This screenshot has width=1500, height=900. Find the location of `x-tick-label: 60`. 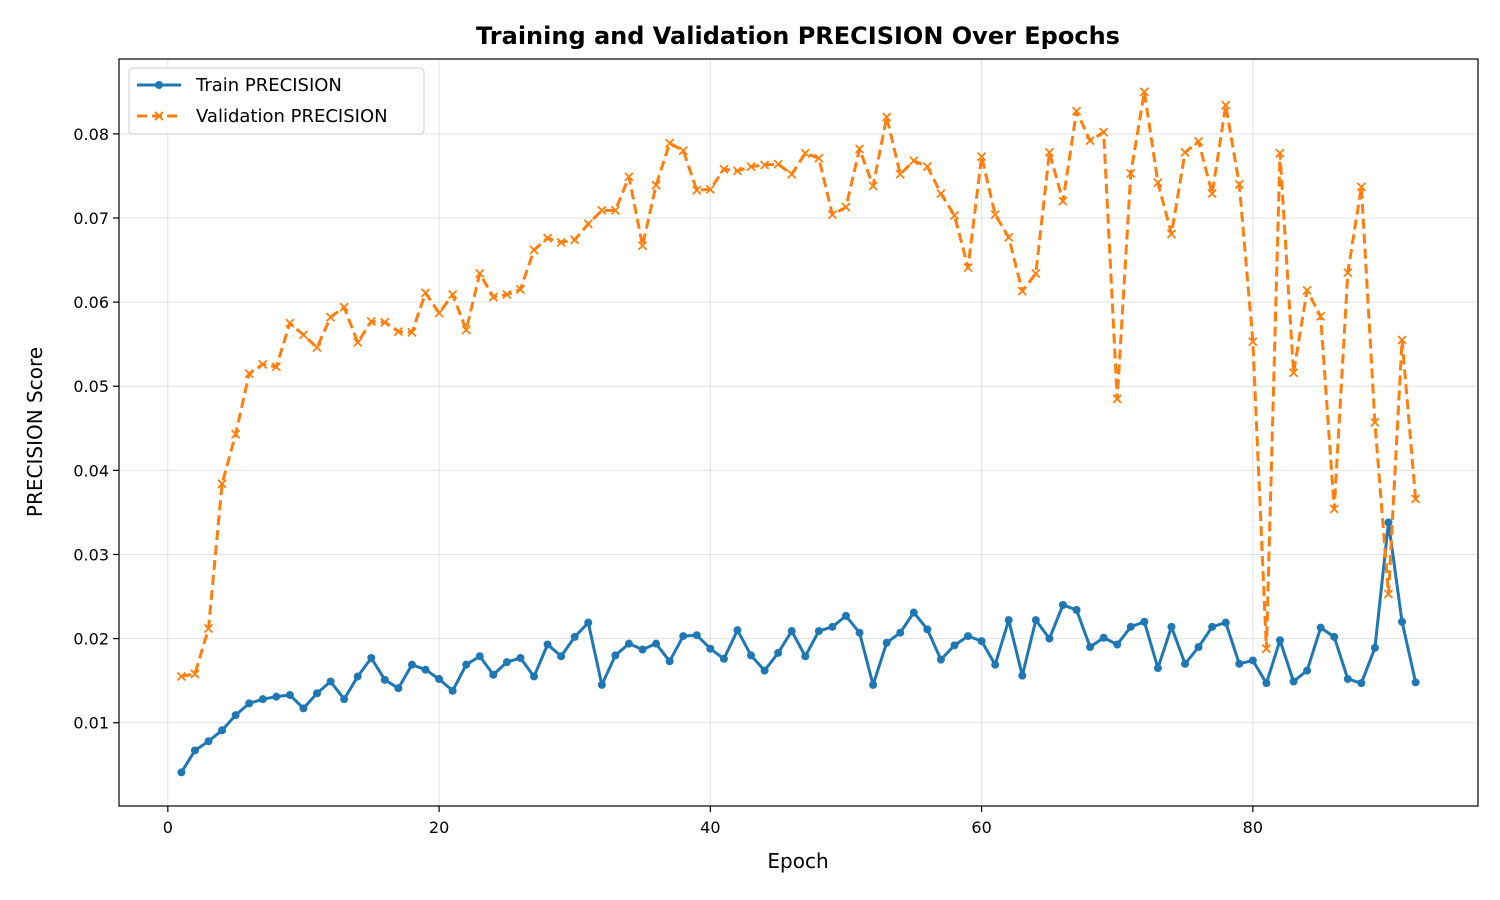

x-tick-label: 60 is located at coordinates (981, 827).